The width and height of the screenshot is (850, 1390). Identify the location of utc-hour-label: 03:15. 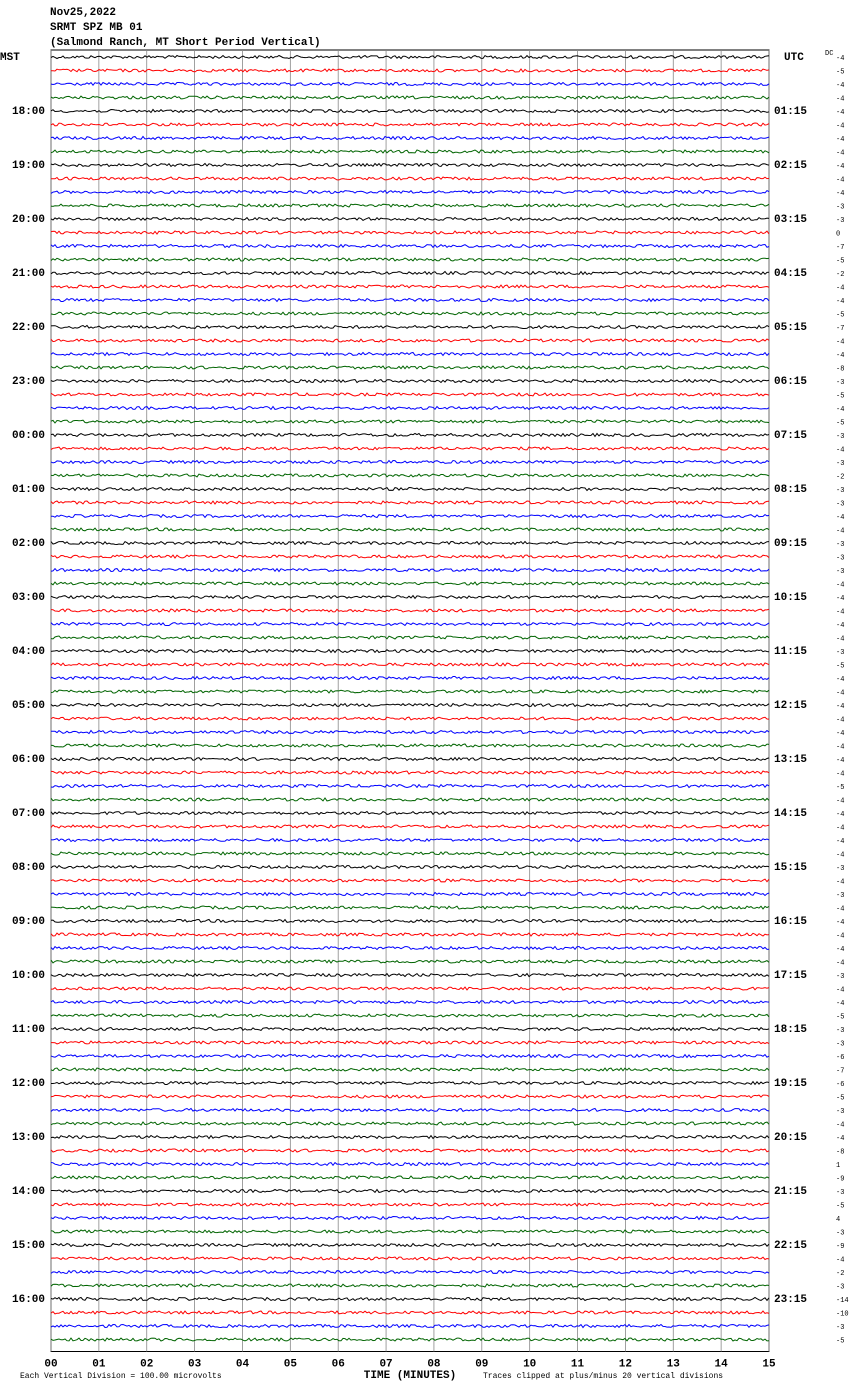
(790, 220).